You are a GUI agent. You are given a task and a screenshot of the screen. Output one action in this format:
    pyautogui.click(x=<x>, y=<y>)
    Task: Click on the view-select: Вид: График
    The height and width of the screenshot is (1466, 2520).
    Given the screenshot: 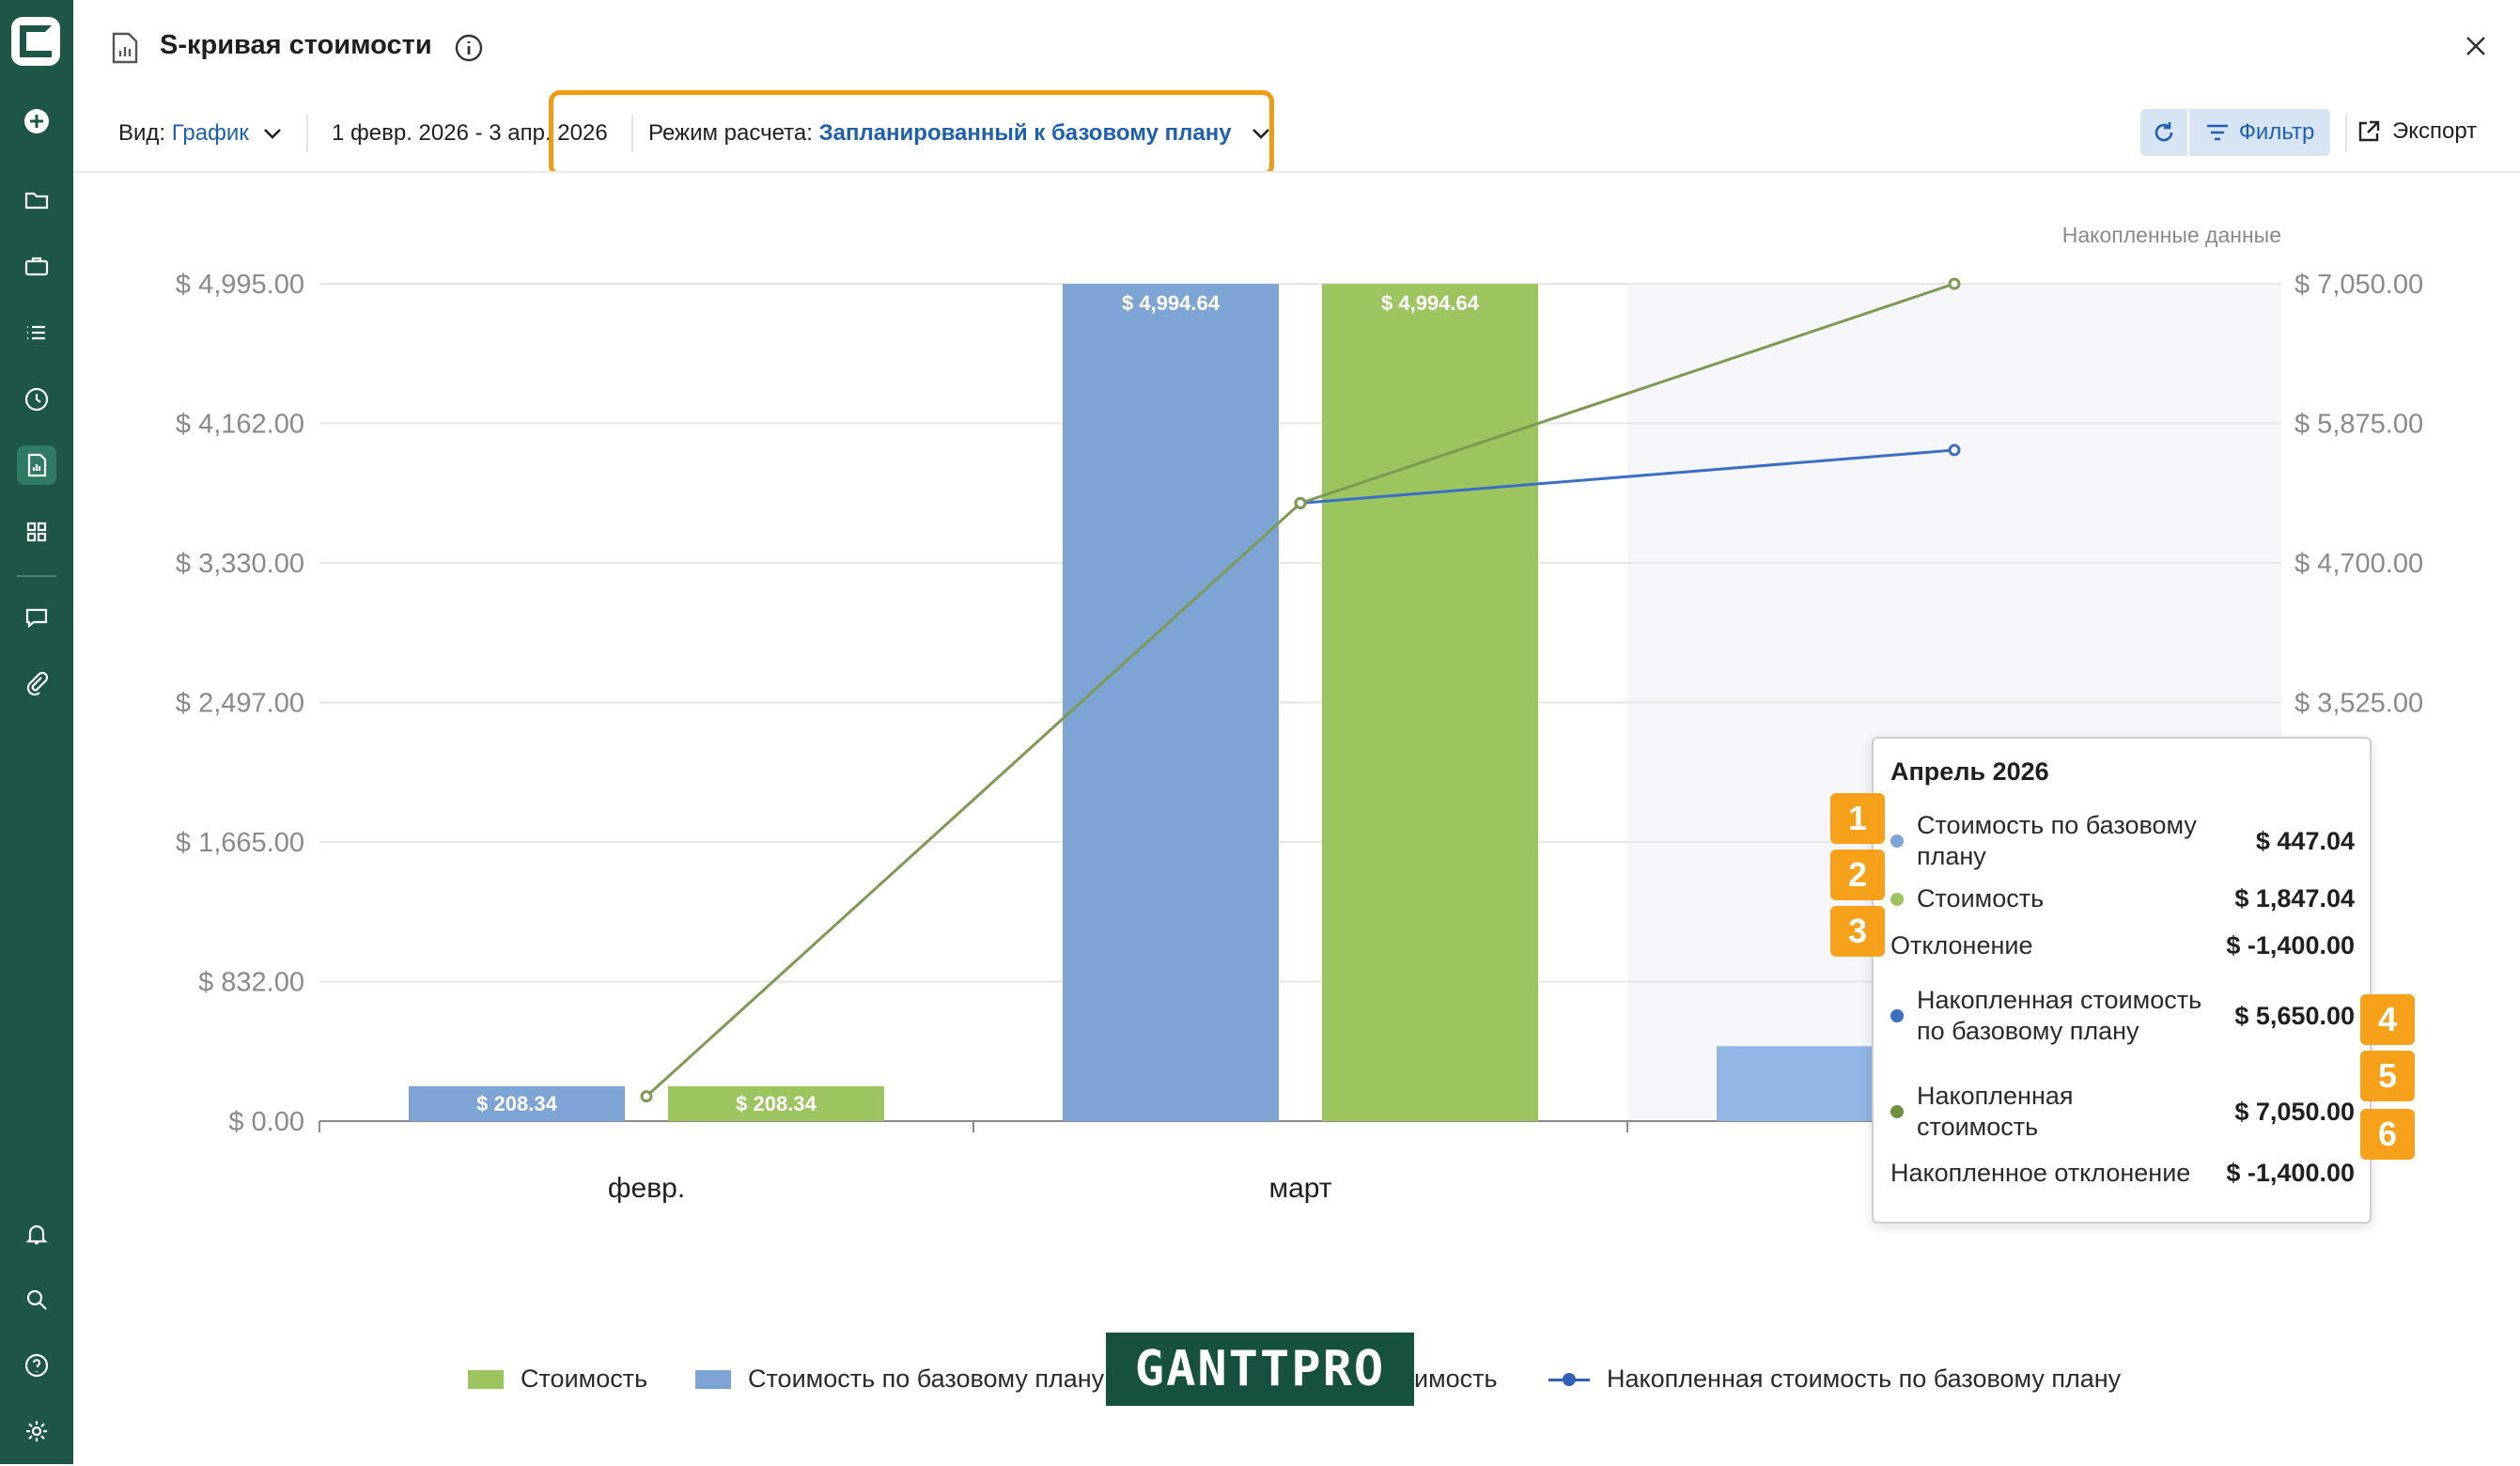 What is the action you would take?
    pyautogui.click(x=200, y=133)
    